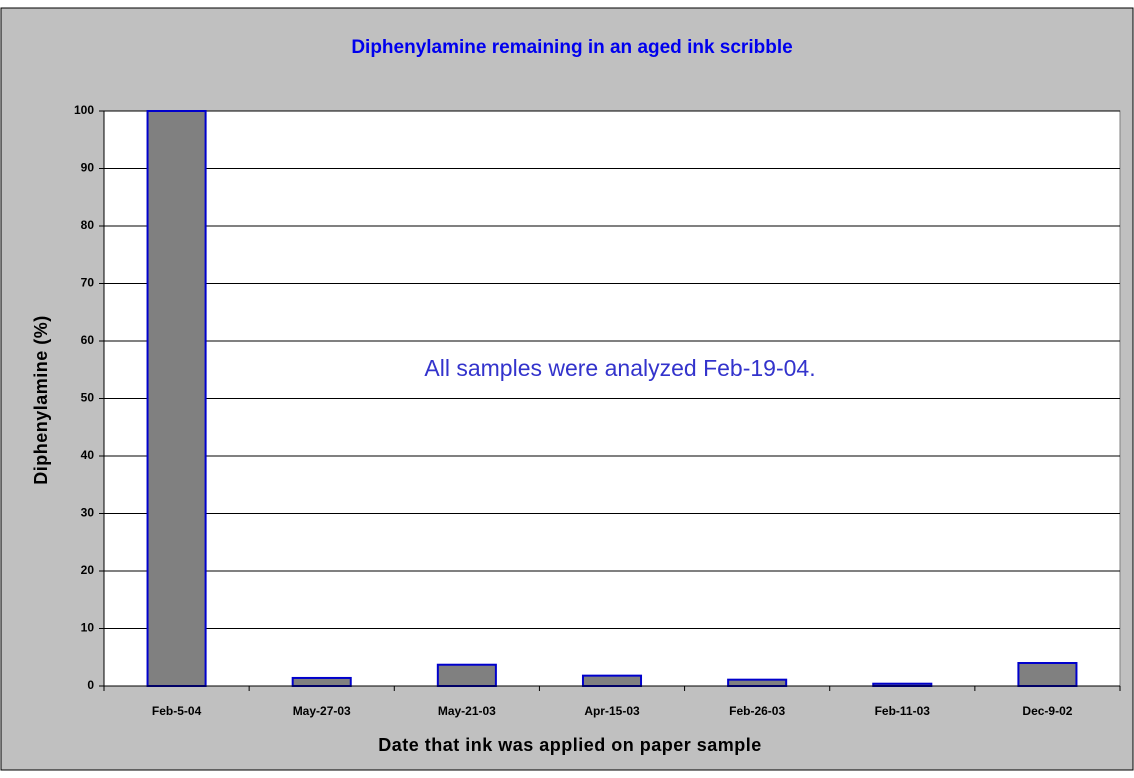 This screenshot has height=778, width=1134. Describe the element at coordinates (1047, 711) in the screenshot. I see `x-tick-label: Dec-9-02` at that location.